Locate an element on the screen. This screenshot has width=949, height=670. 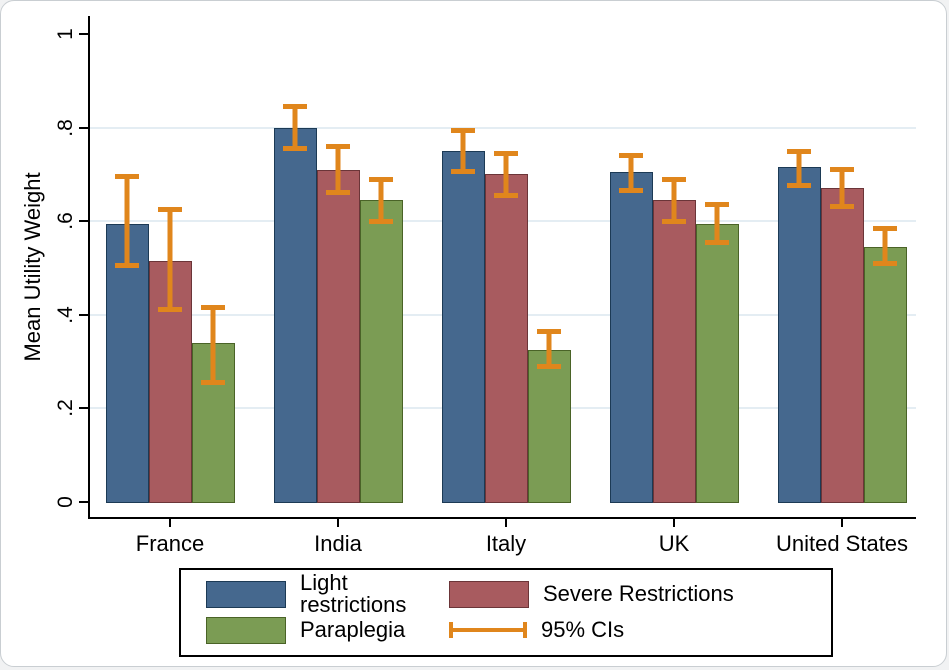
x-category-label: France is located at coordinates (170, 543).